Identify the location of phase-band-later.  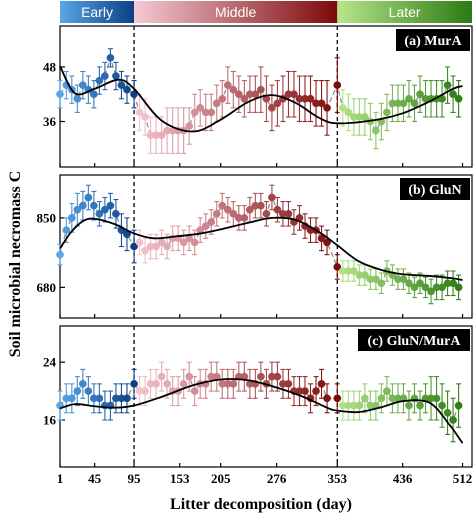
(404, 12).